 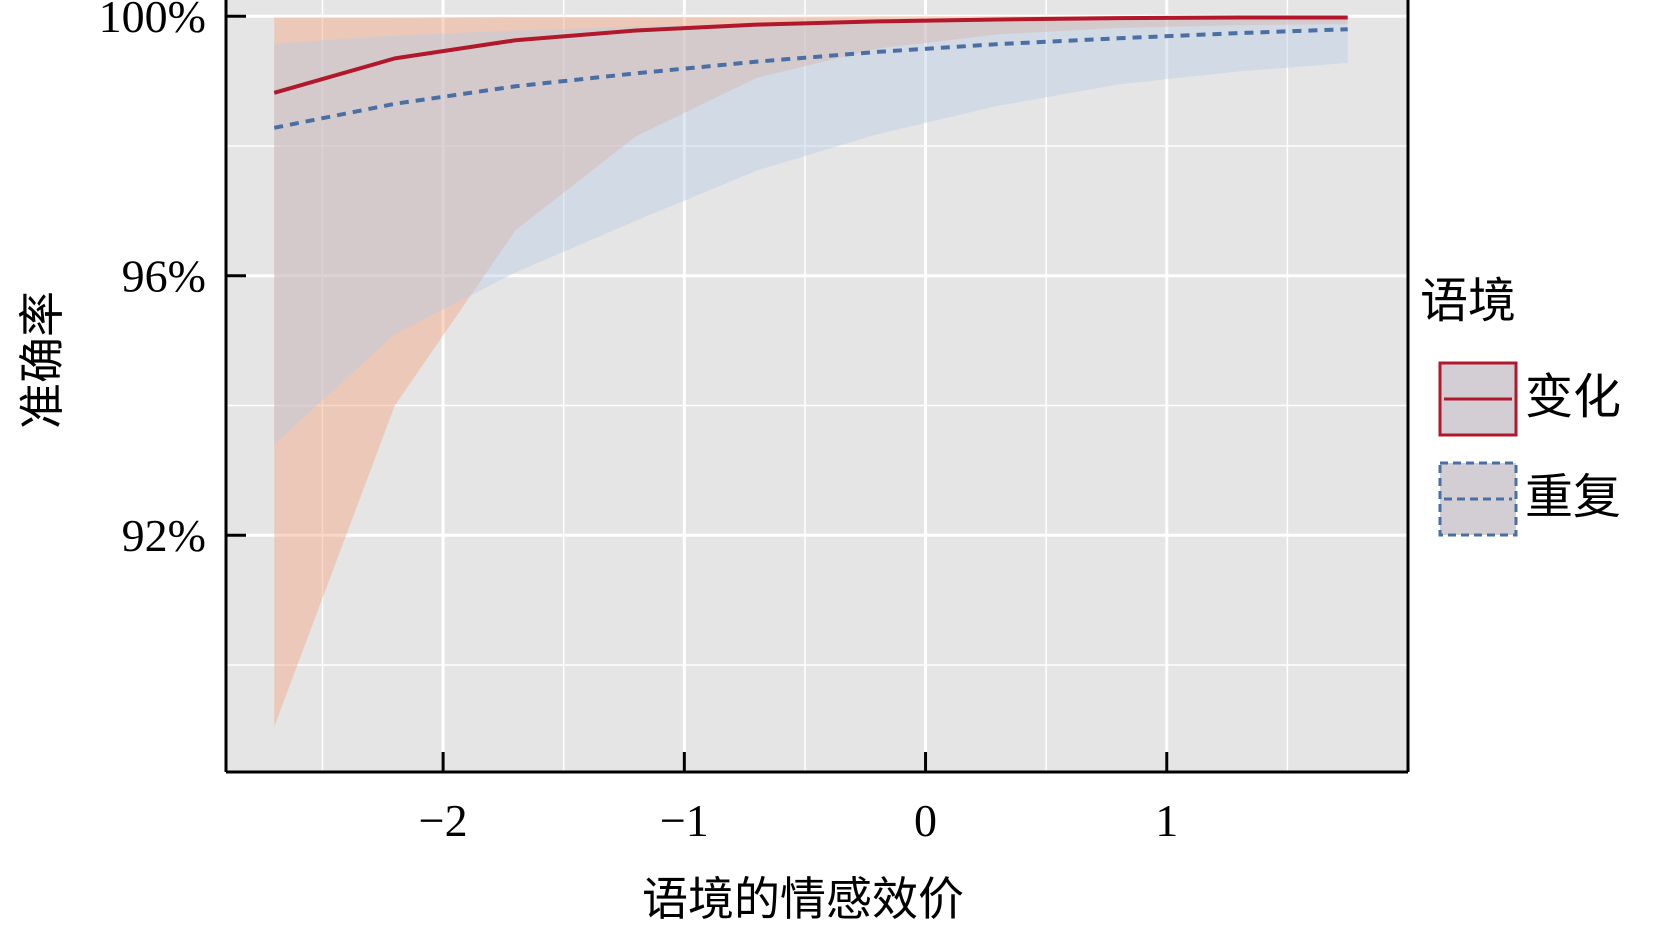 I want to click on x-tick-label: 1, so click(x=1166, y=820).